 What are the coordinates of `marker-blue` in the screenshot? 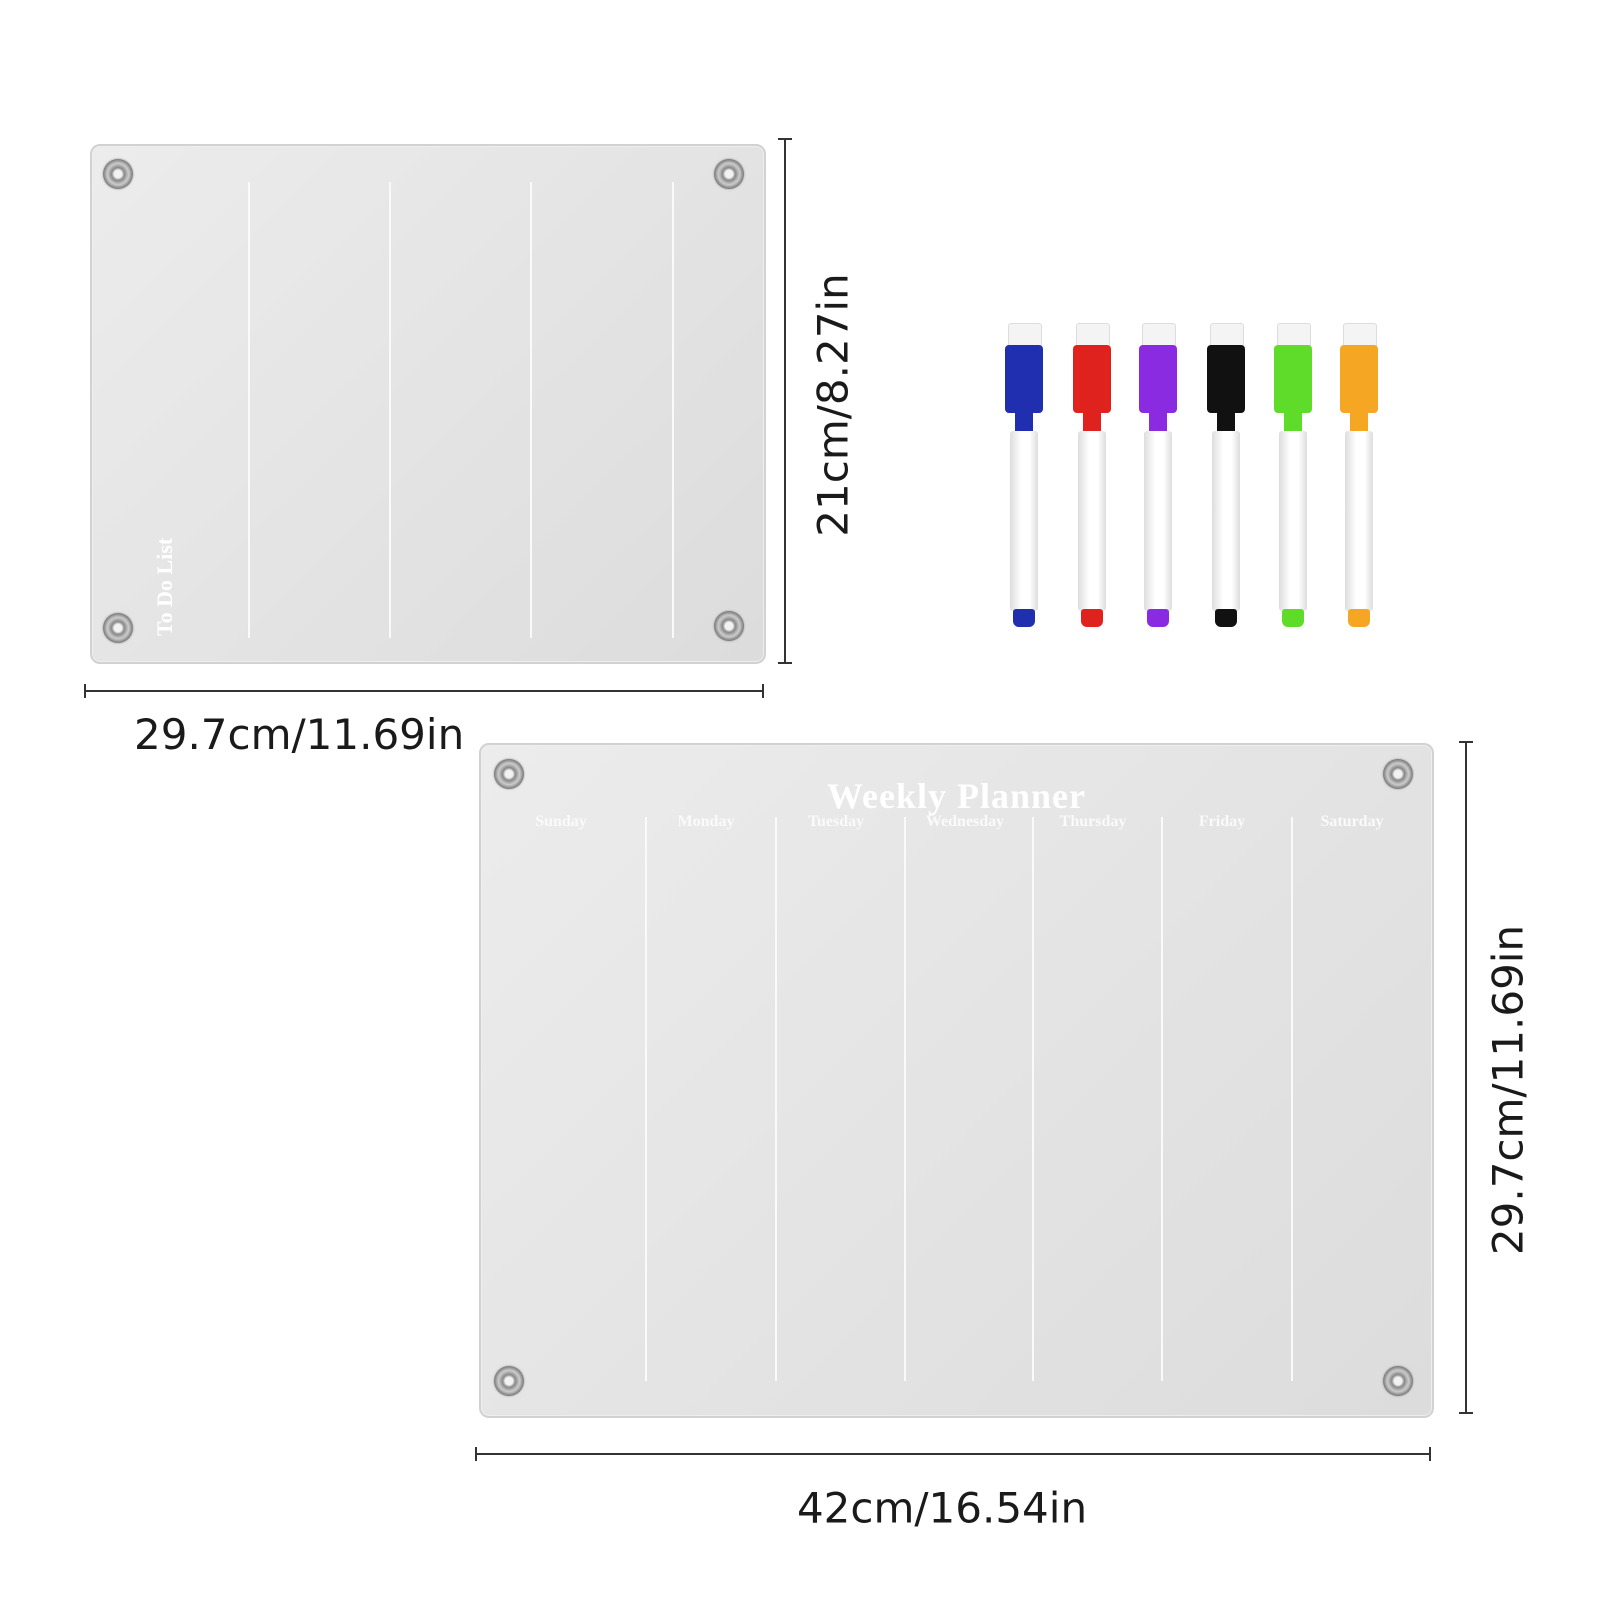 It's located at (1024, 479).